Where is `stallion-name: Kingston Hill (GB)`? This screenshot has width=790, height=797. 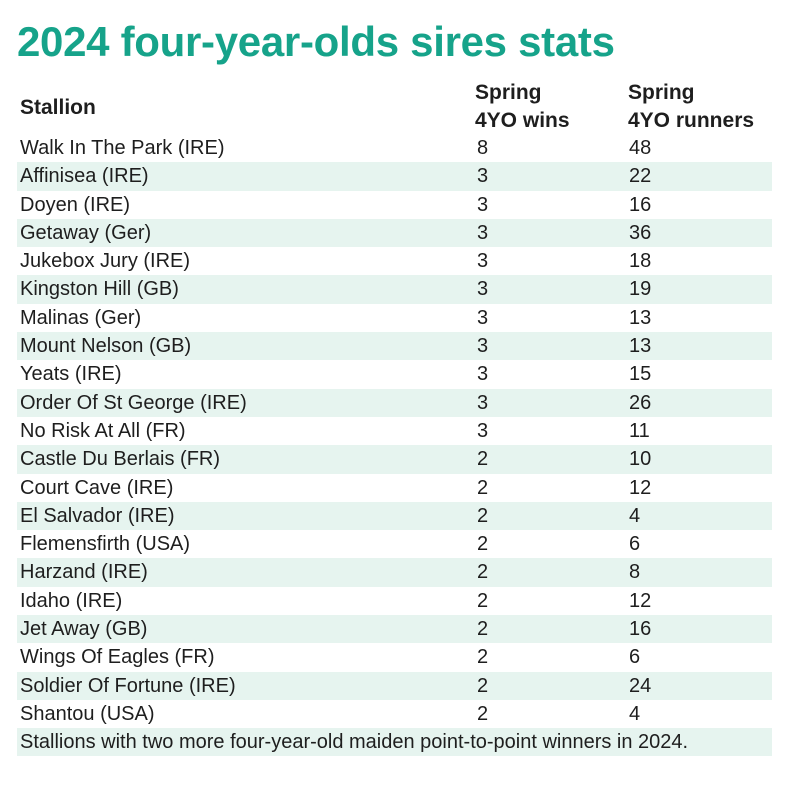
stallion-name: Kingston Hill (GB) is located at coordinates (99, 289).